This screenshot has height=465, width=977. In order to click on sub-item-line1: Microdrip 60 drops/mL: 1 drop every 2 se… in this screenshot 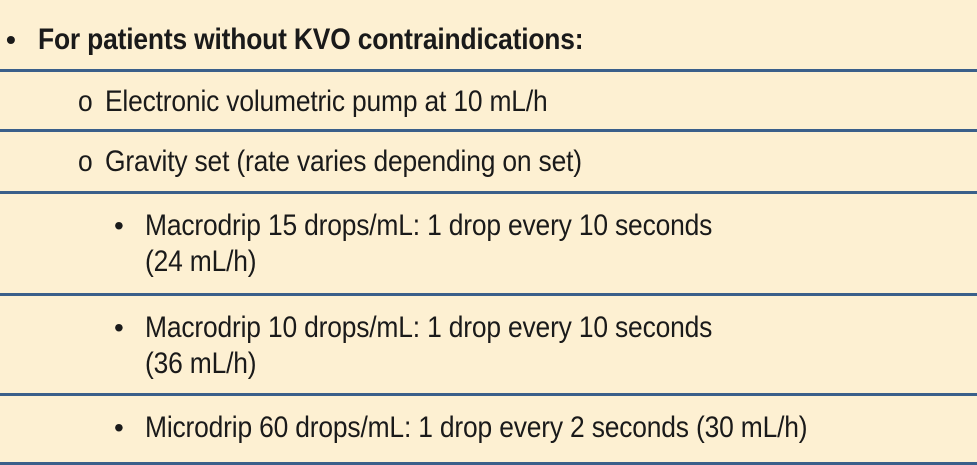, I will do `click(476, 427)`.